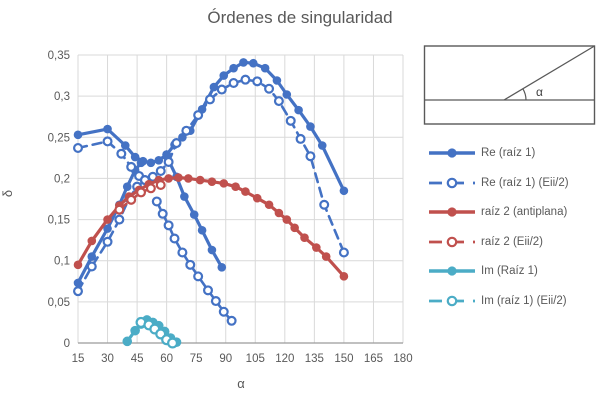  Describe the element at coordinates (498, 153) in the screenshot. I see `legend-item-re-raiz1: Re (raíz 1)` at that location.